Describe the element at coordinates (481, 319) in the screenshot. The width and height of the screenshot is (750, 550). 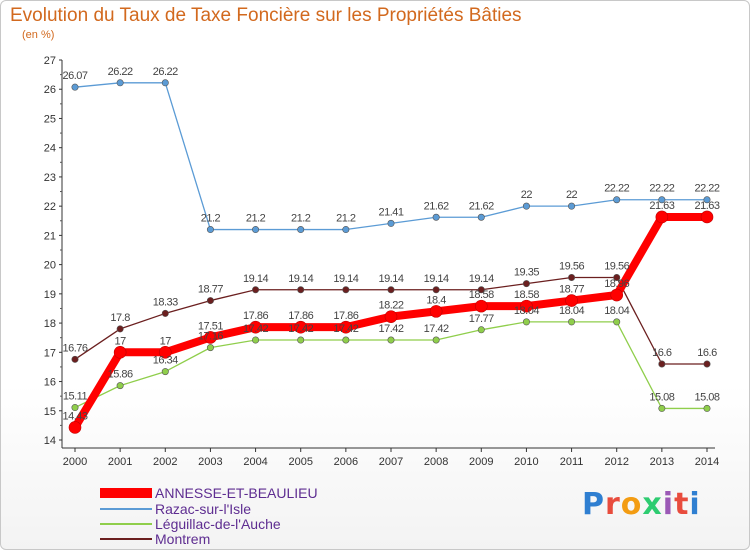
I see `data-label: 17.77` at that location.